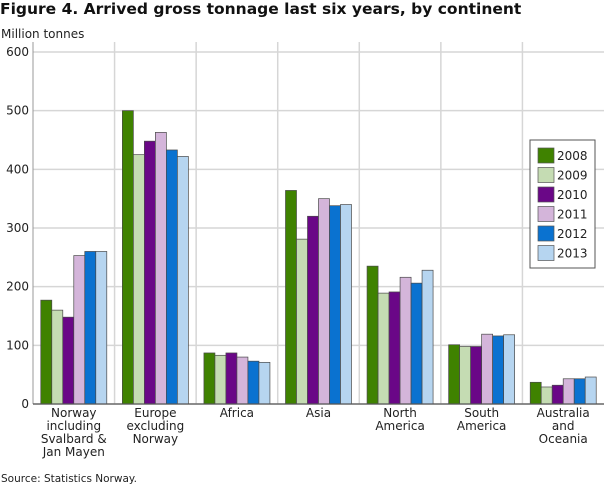  What do you see at coordinates (43, 34) in the screenshot?
I see `y-axis-label: Million tonnes` at bounding box center [43, 34].